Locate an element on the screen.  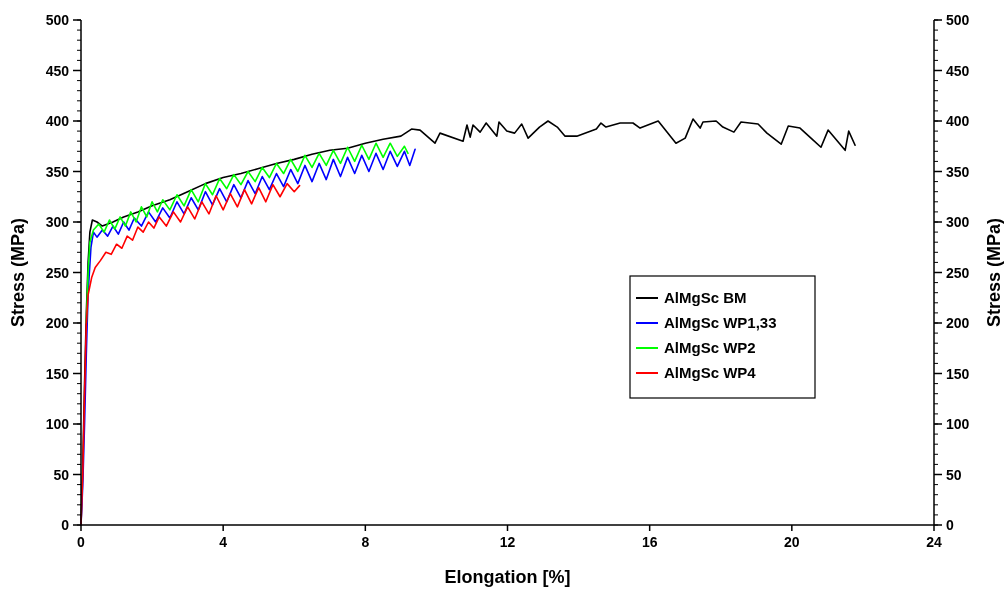
y2-tick-label: 450 is located at coordinates (958, 70).